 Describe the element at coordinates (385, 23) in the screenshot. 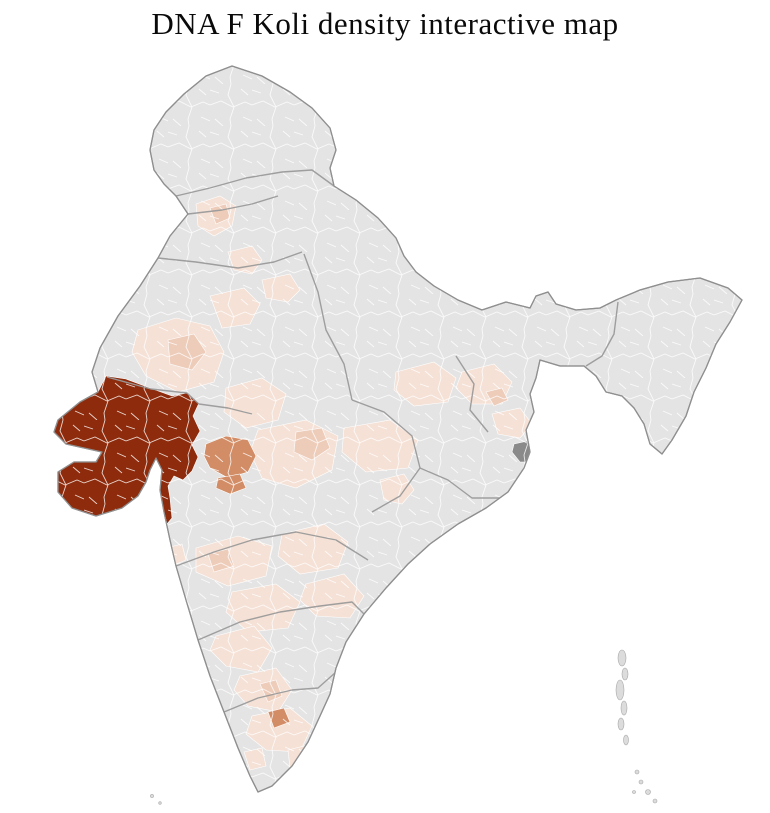

I see `page-title: DNA F Koli density interactive map` at that location.